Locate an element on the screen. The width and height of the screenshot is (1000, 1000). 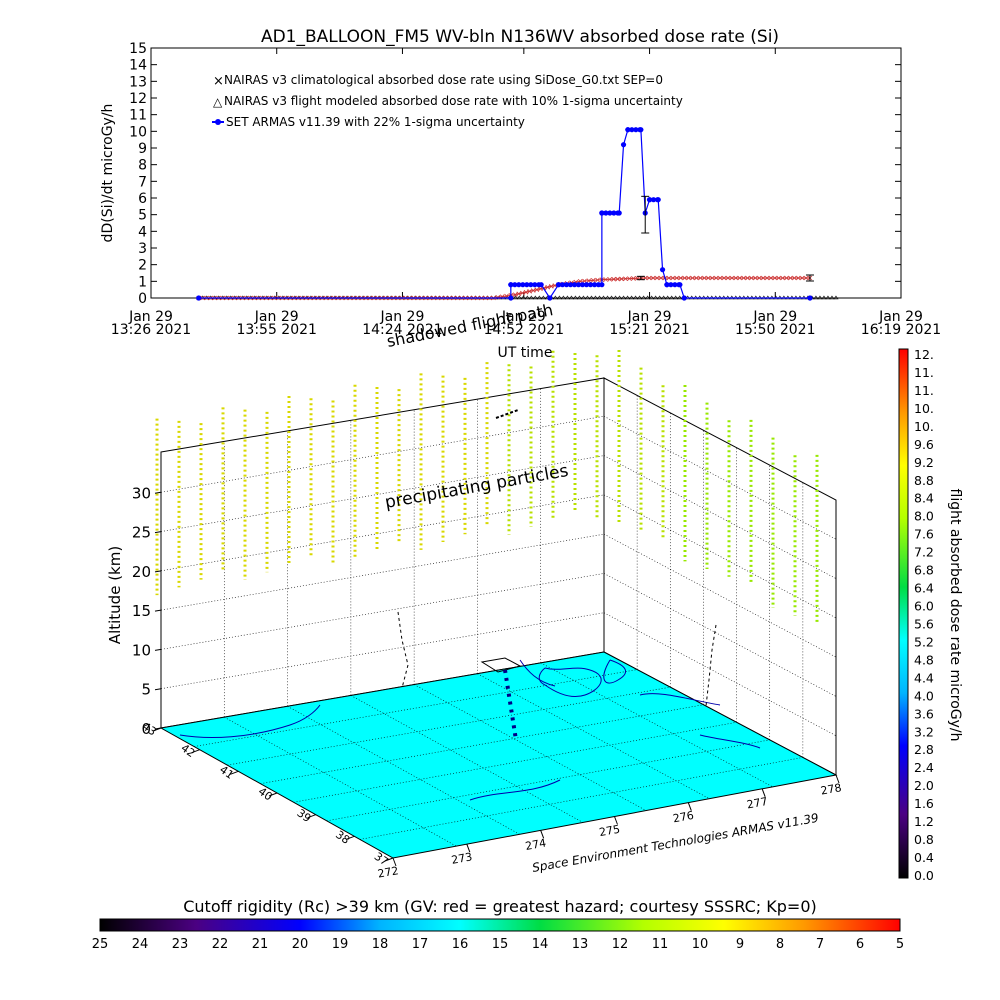
dose-colorbar-tick-label: 4.0 is located at coordinates (924, 695).